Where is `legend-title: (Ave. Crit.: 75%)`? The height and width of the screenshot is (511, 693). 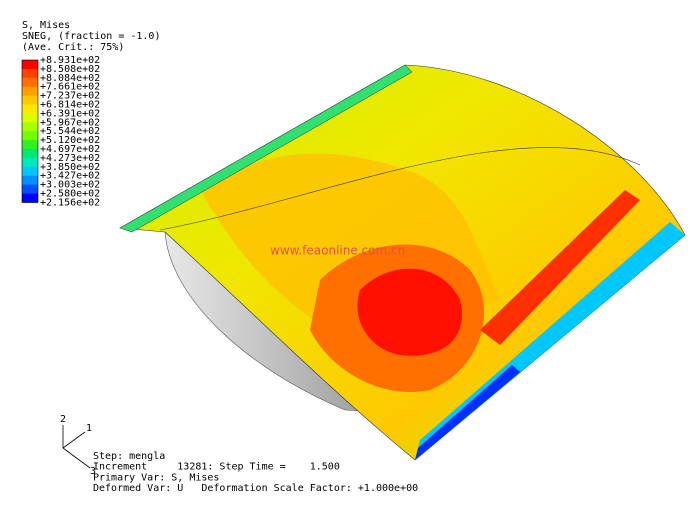 legend-title: (Ave. Crit.: 75%) is located at coordinates (73, 47).